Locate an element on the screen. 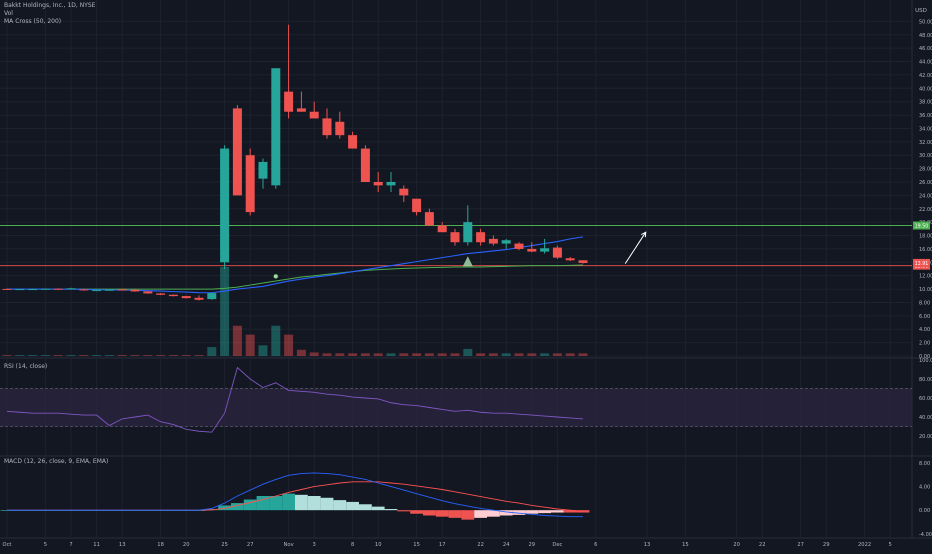  macd-legend: MACD (12, 26, close, 9, EMA, EMA) is located at coordinates (56, 462).